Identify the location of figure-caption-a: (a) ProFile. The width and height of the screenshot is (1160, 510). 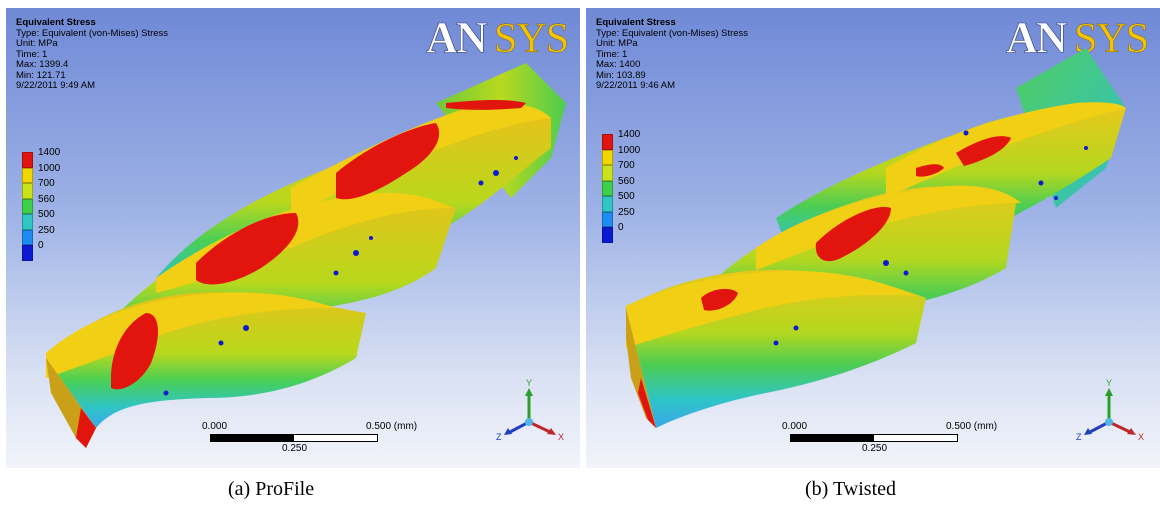
(271, 489).